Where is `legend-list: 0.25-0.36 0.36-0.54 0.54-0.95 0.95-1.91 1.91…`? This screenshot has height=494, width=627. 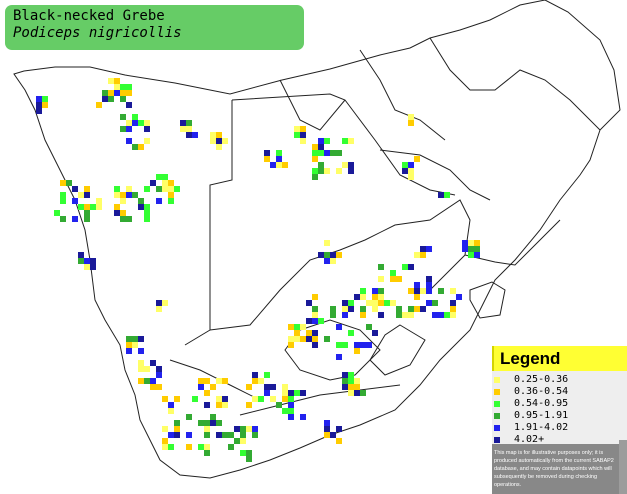
legend-list: 0.25-0.36 0.36-0.54 0.54-0.95 0.95-1.91 1.91… is located at coordinates (559, 408).